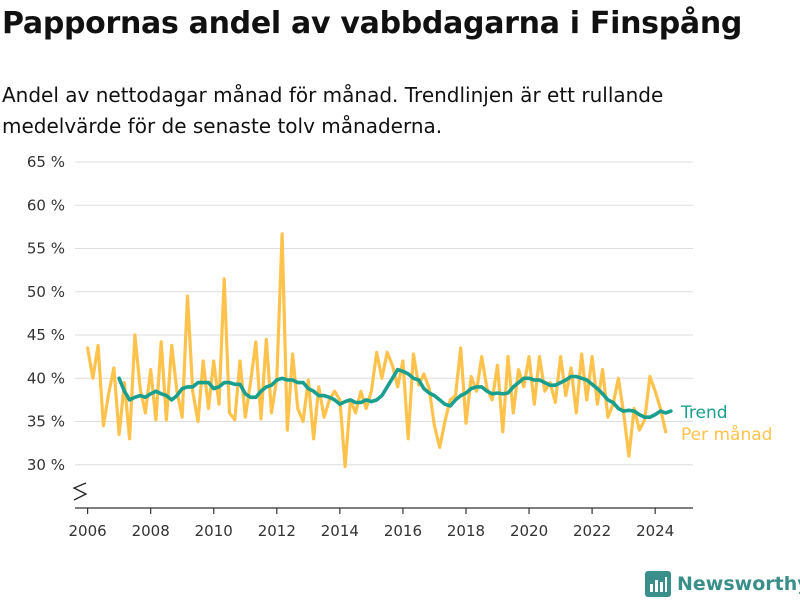 Image resolution: width=800 pixels, height=600 pixels. I want to click on y-axis-ticks: 30 % 35 % 40 % 45 % 50 % 55 % 60 % 65 %, so click(46, 313).